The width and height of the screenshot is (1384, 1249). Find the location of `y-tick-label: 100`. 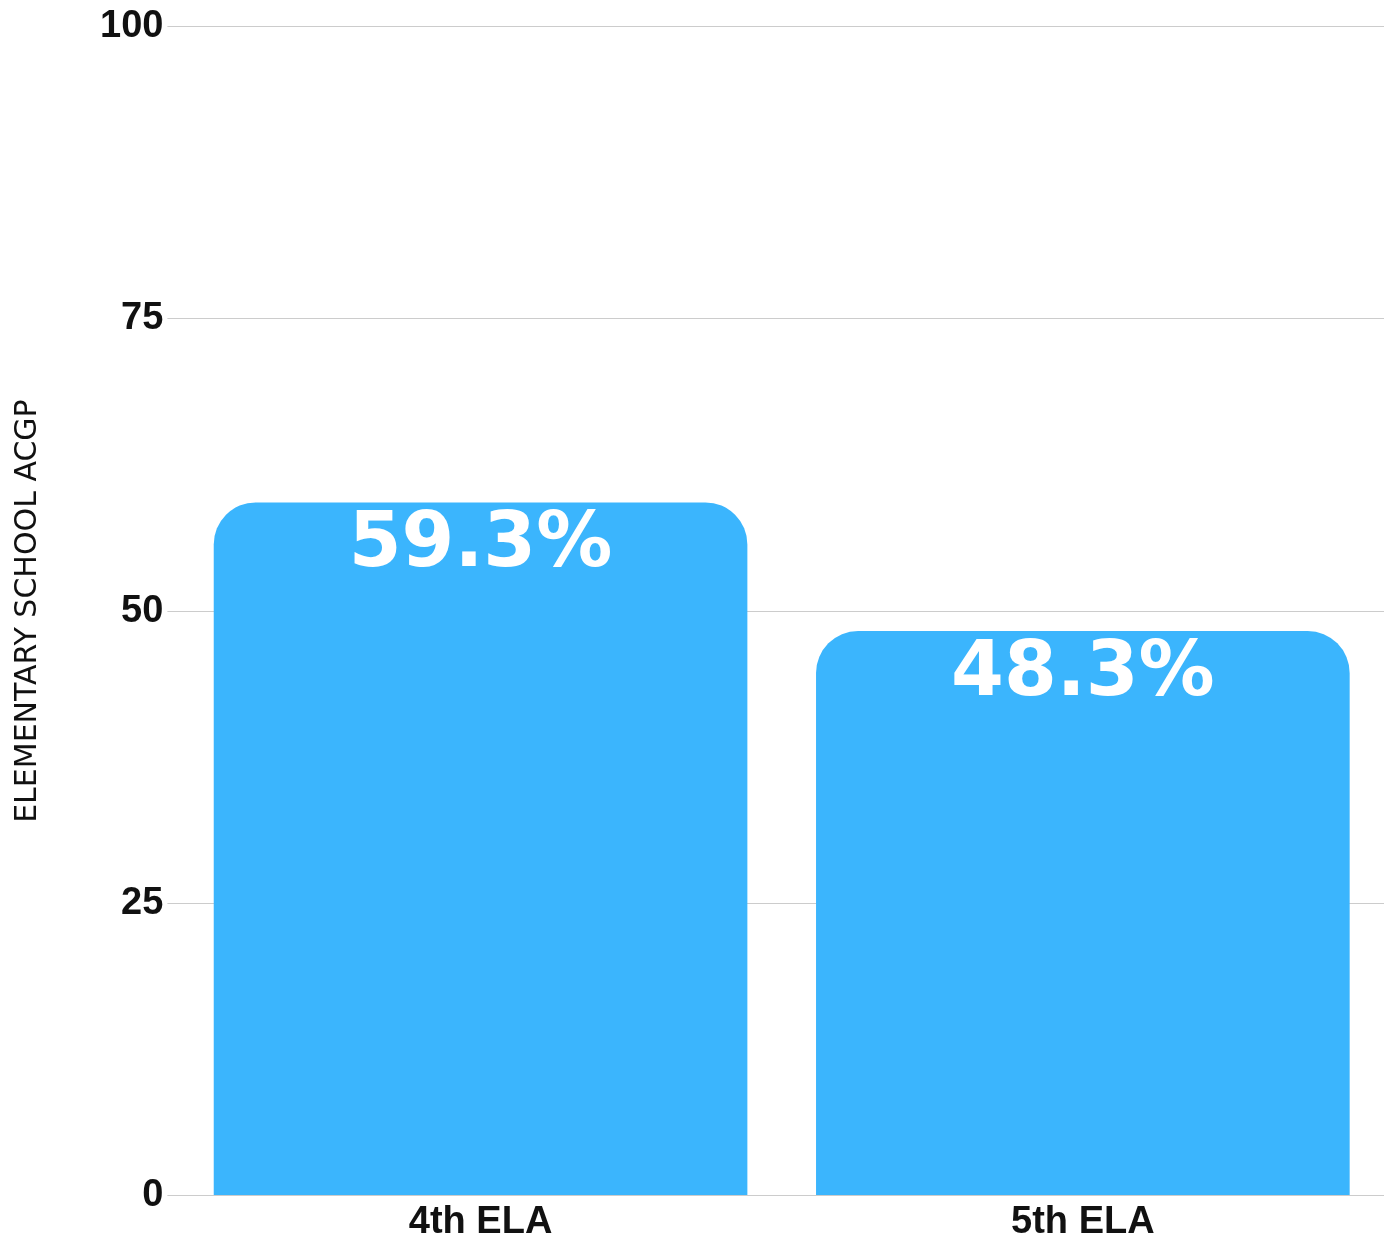

y-tick-label: 100 is located at coordinates (132, 24).